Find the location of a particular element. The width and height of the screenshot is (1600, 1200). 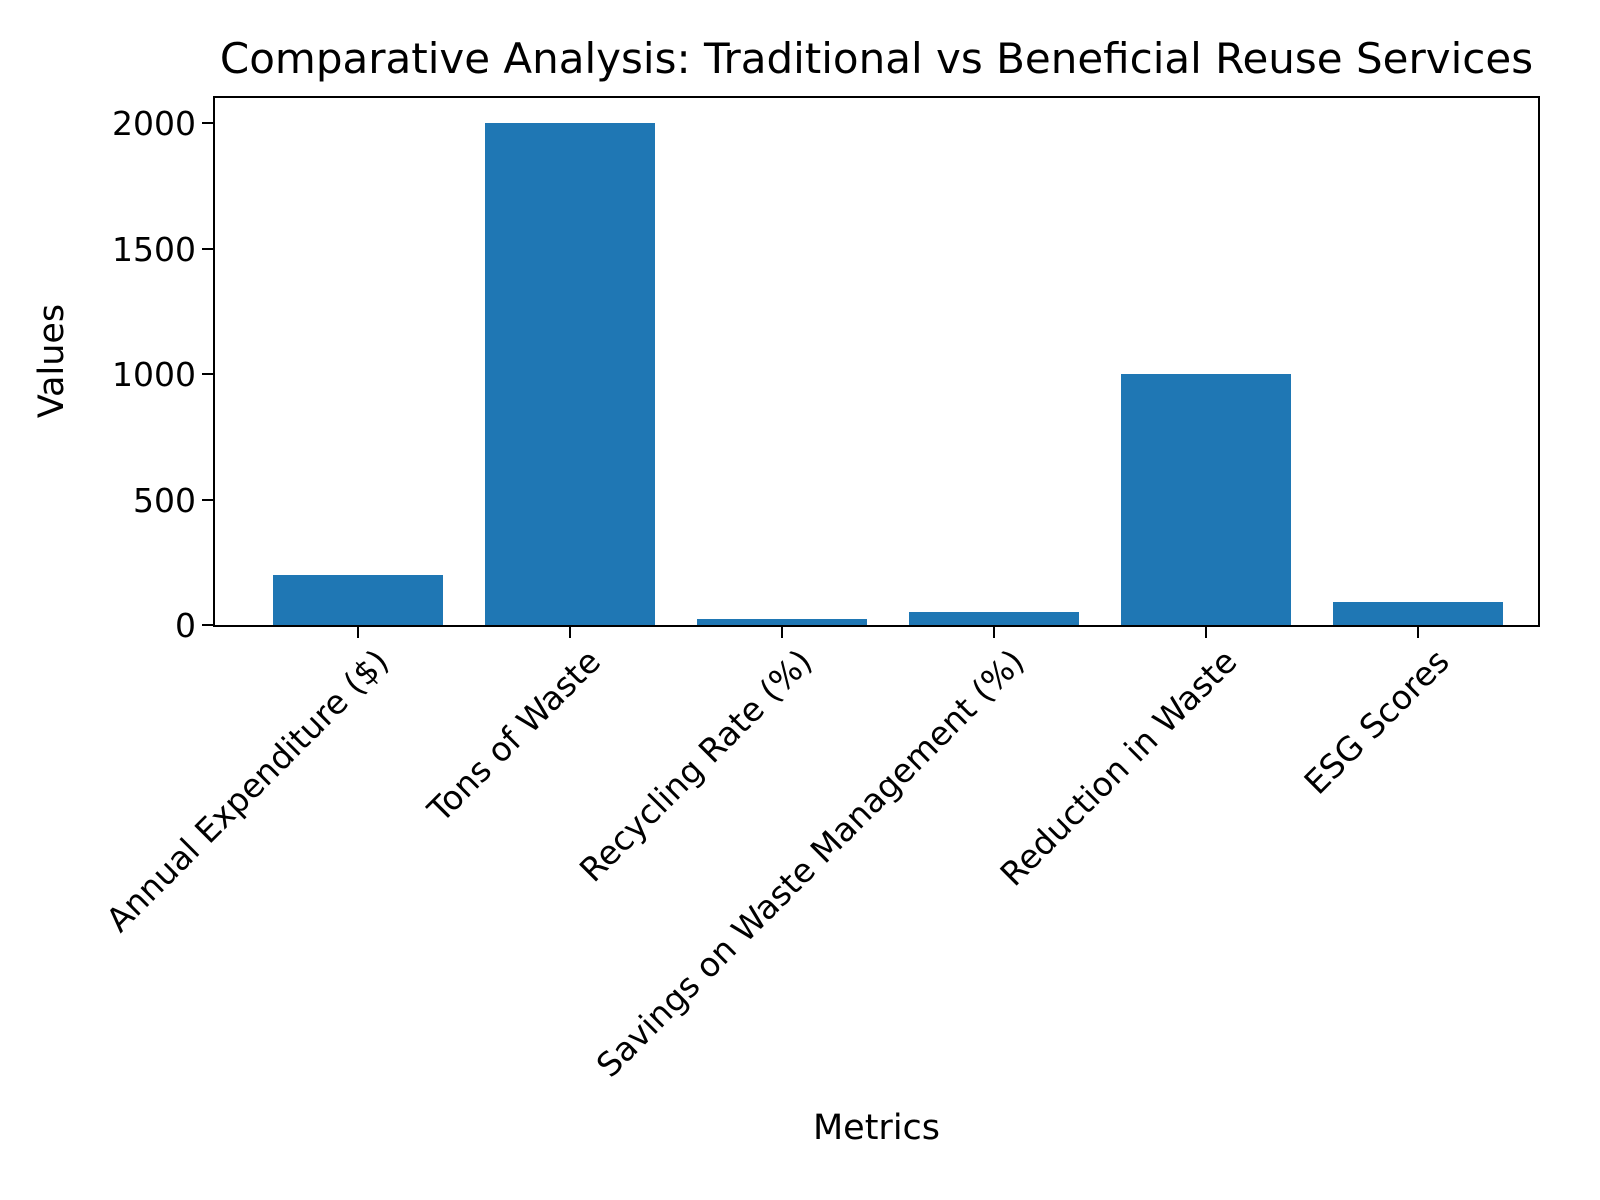

y-tick-label: 1500 is located at coordinates (154, 249).